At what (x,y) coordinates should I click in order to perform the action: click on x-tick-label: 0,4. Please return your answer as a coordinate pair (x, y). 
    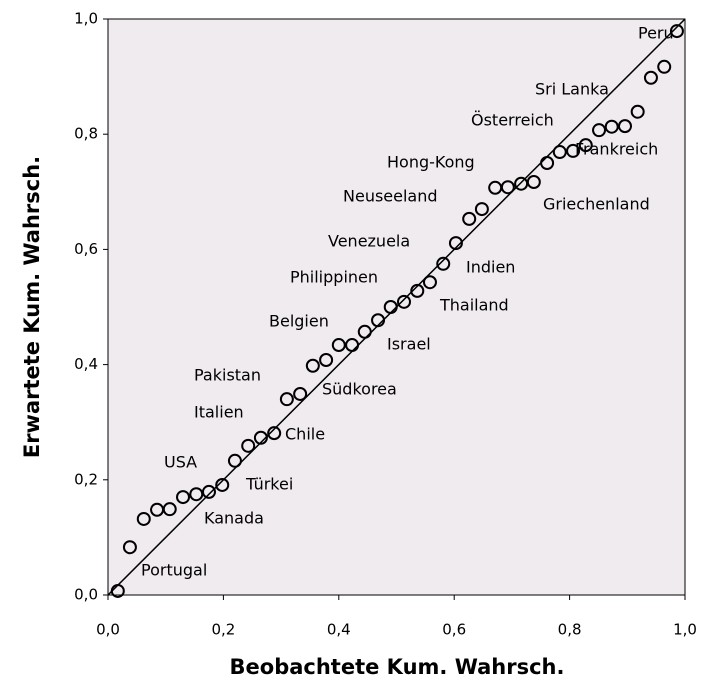
    Looking at the image, I should click on (339, 630).